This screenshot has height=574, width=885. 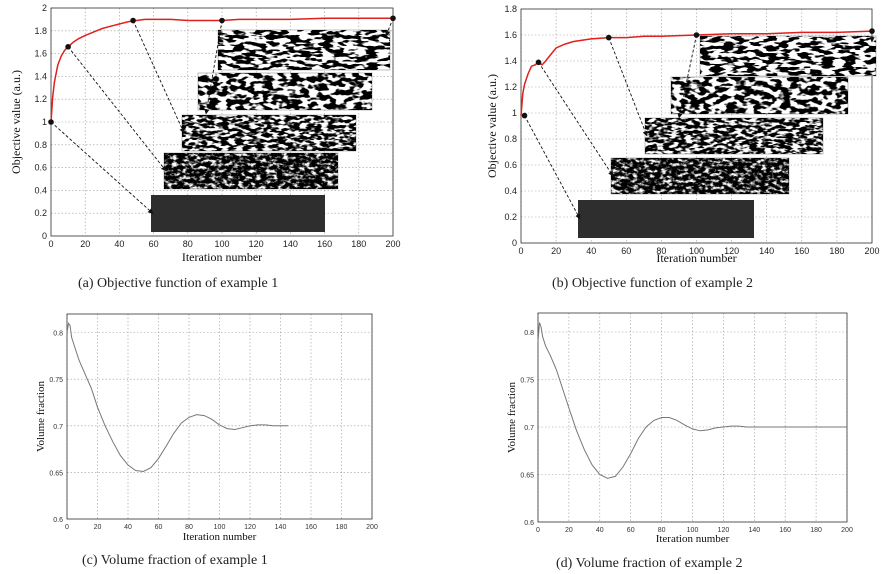 What do you see at coordinates (44, 8) in the screenshot?
I see `y-tick-label: 2` at bounding box center [44, 8].